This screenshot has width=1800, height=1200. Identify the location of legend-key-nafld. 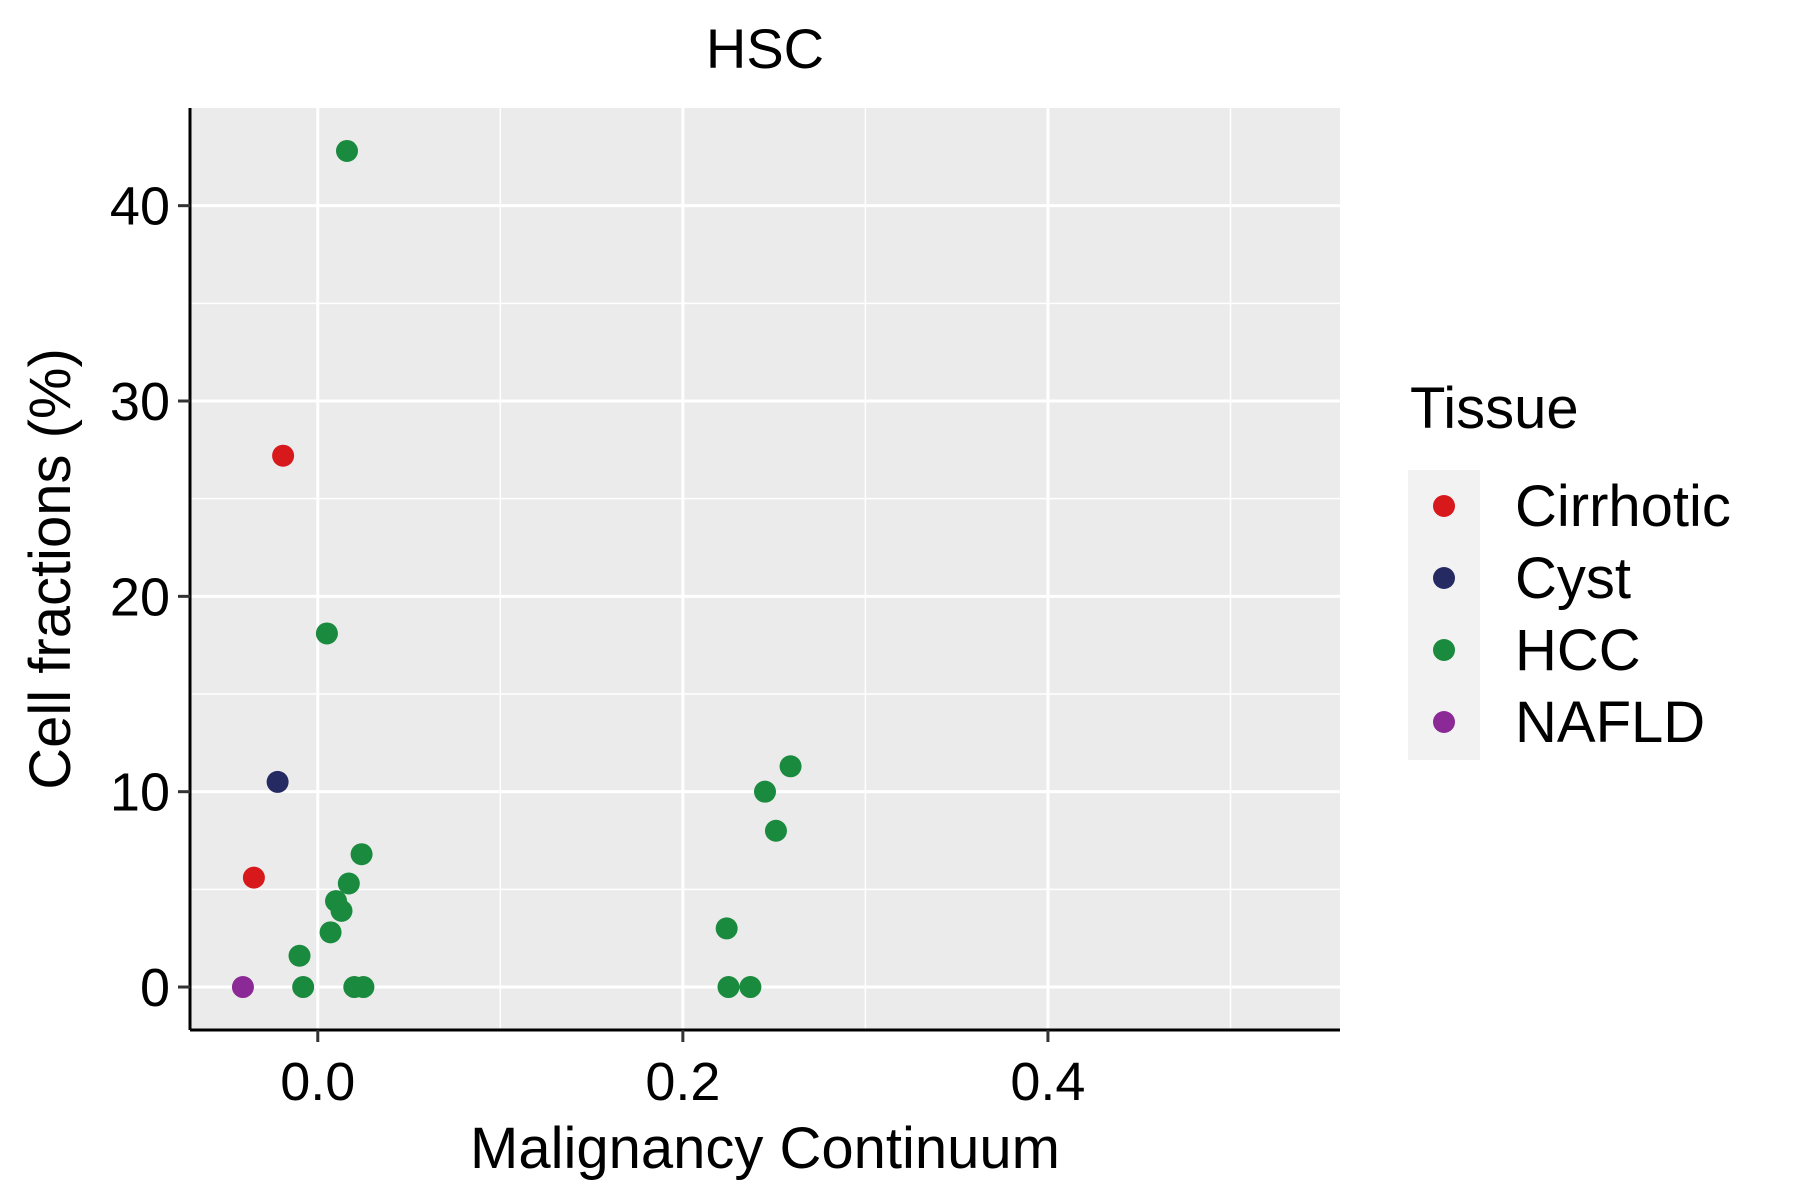
(1444, 722).